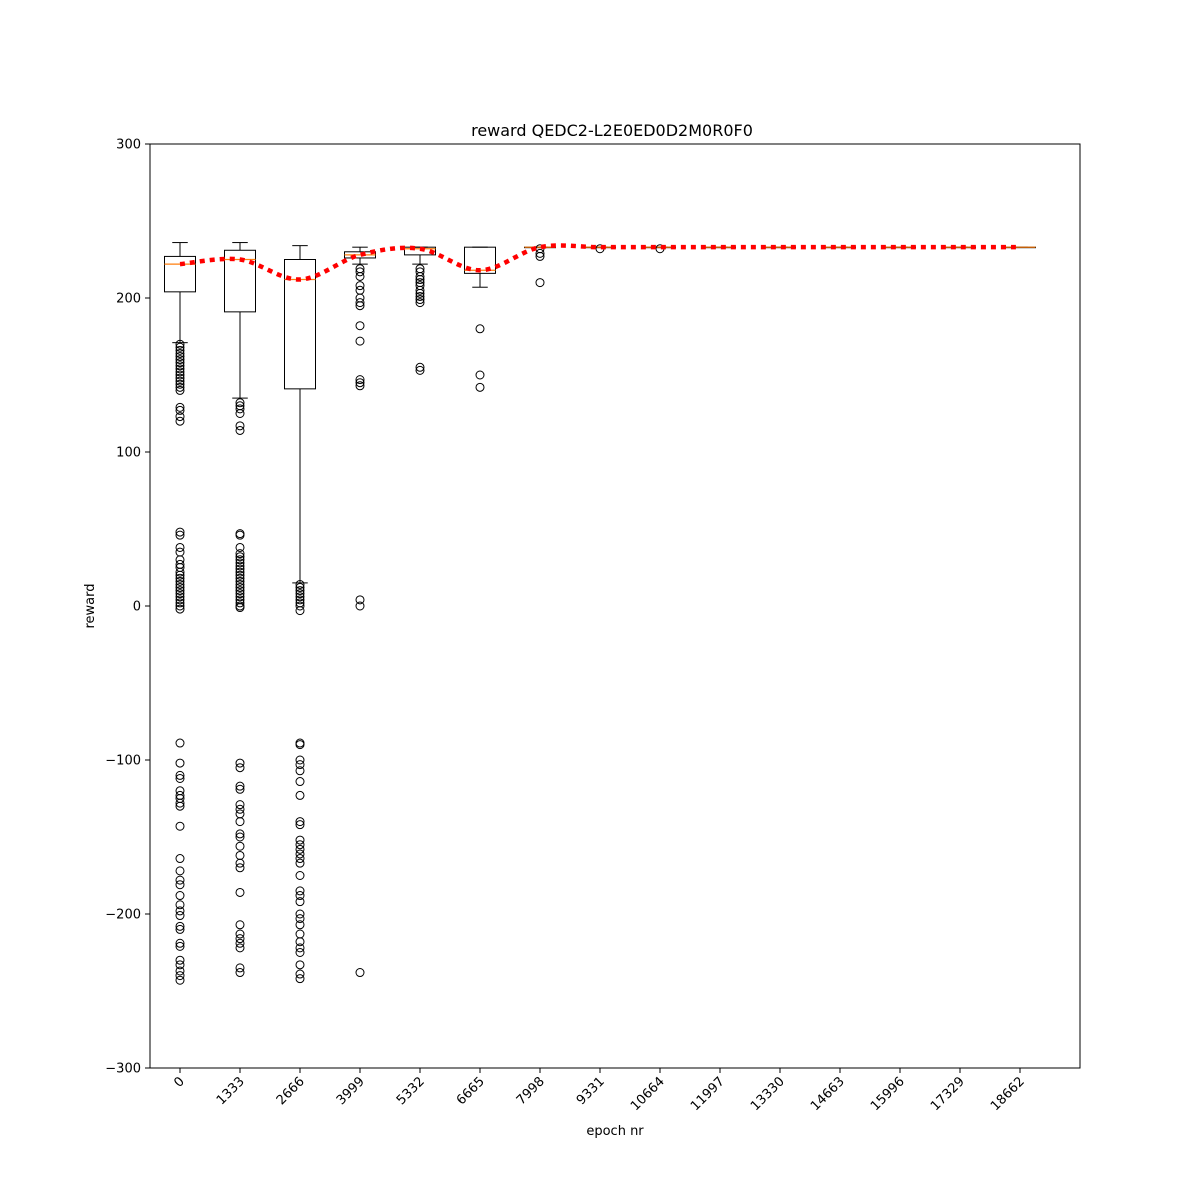  I want to click on y-tick-label: 200, so click(128, 299).